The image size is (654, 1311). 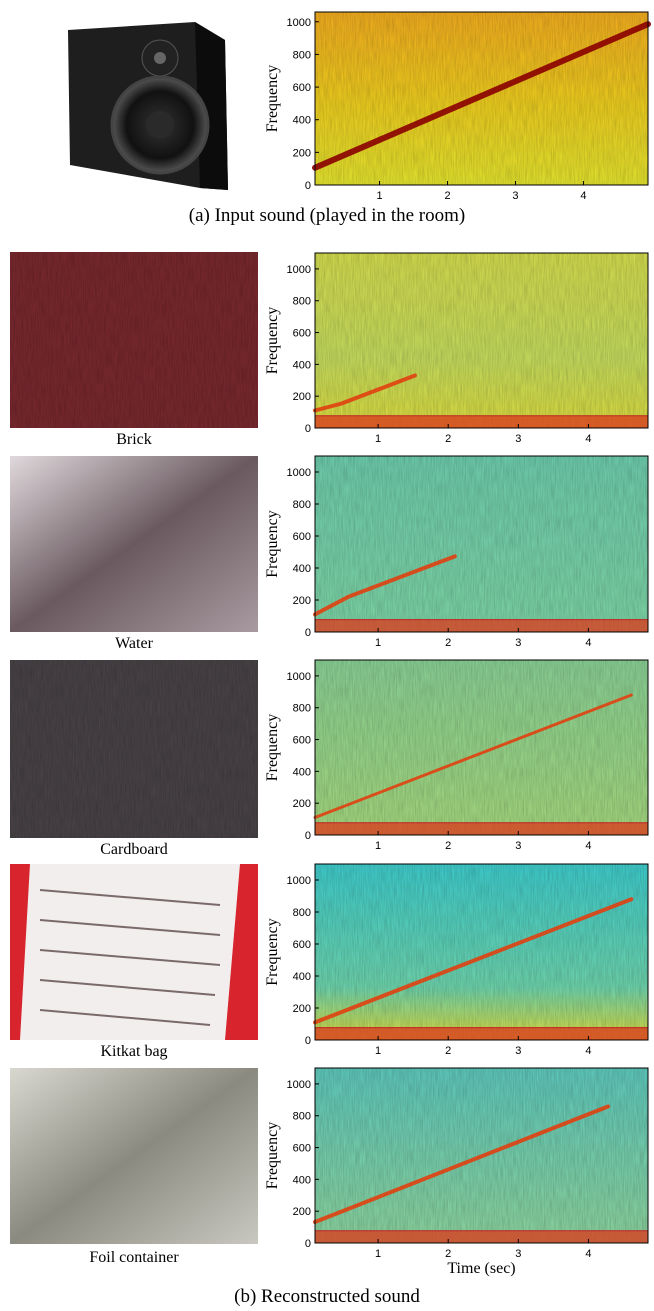 What do you see at coordinates (134, 849) in the screenshot?
I see `image-label: Cardboard` at bounding box center [134, 849].